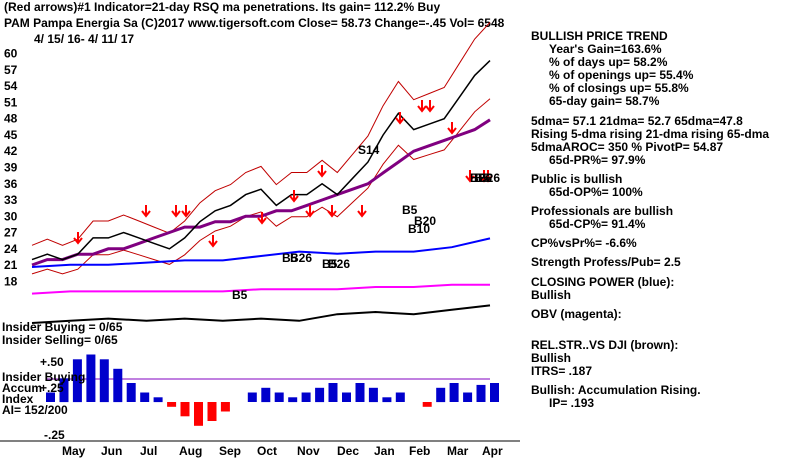  I want to click on closing-power-status: Bullish, so click(551, 294).